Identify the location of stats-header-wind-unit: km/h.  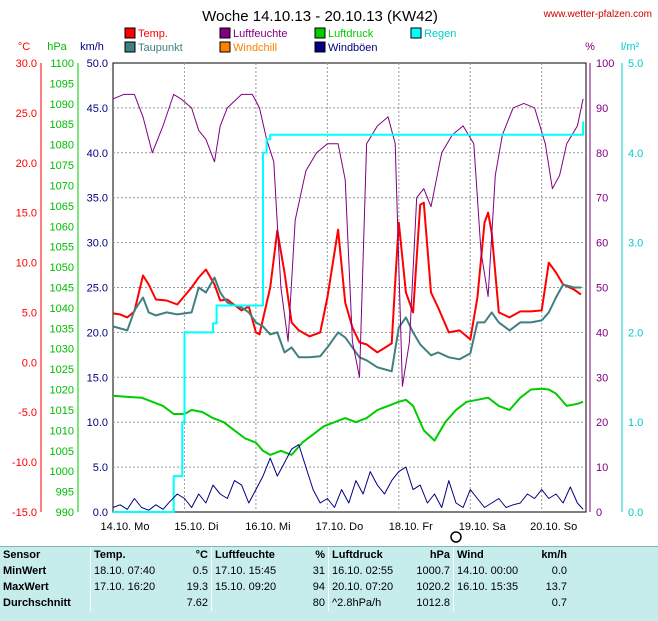
(554, 555).